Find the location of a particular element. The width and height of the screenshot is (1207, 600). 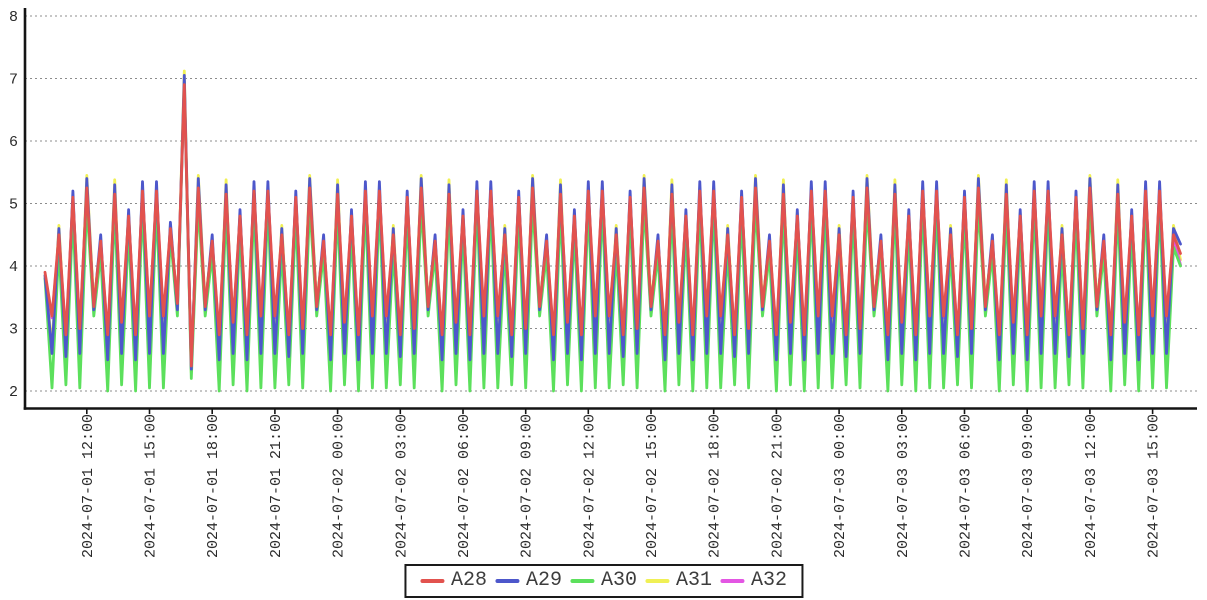

legend-item-A28: A28 is located at coordinates (453, 581).